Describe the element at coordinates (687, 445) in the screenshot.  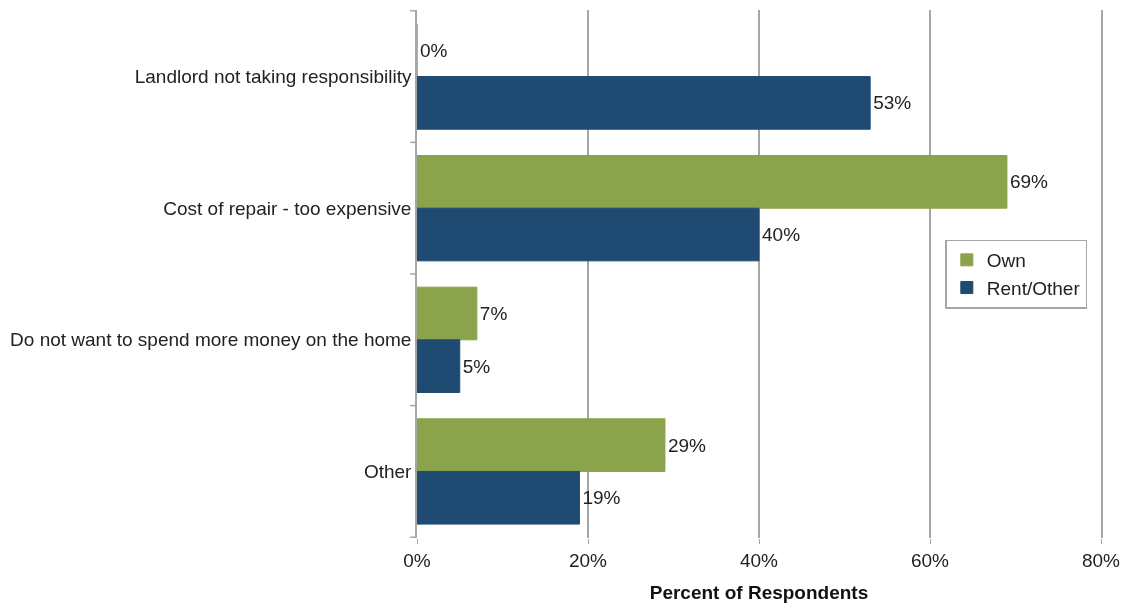
I see `data-label: 29%` at that location.